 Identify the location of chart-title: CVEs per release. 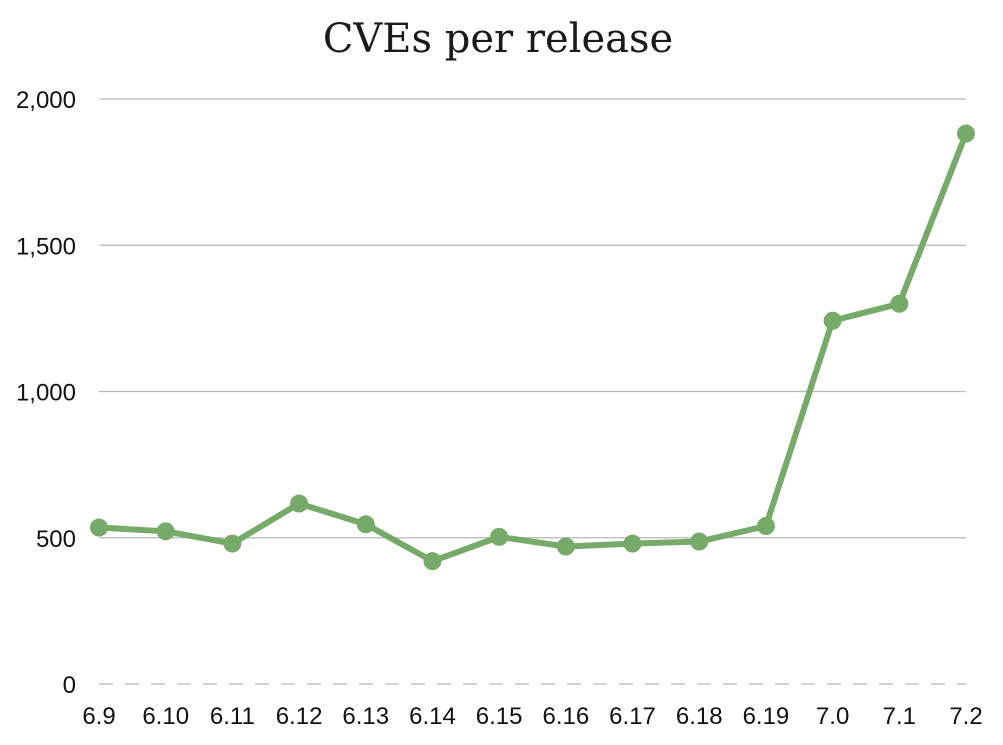
(498, 39).